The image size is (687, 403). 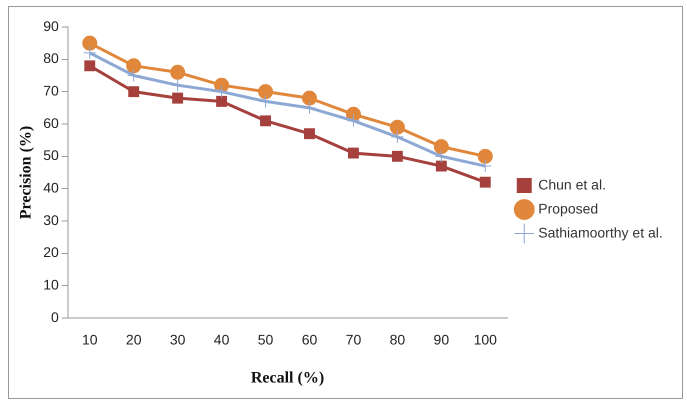 What do you see at coordinates (90, 339) in the screenshot?
I see `x-tick-label: 10` at bounding box center [90, 339].